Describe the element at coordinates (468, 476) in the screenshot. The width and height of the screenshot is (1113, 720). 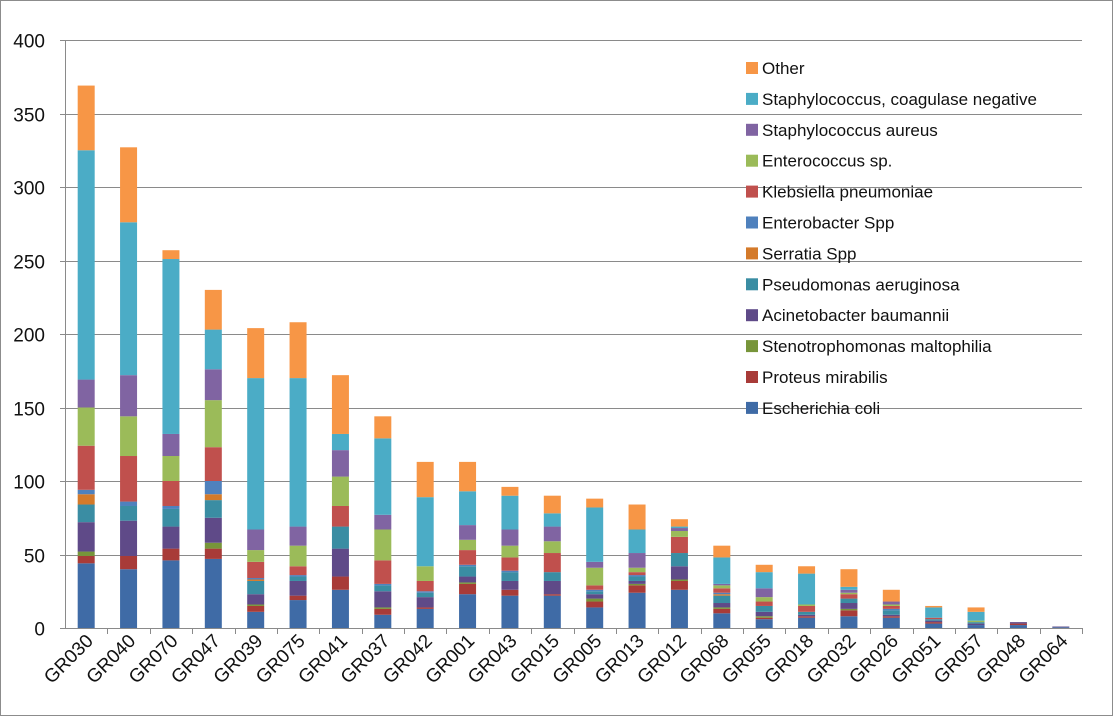
I see `bar-segment-gr001-s11` at that location.